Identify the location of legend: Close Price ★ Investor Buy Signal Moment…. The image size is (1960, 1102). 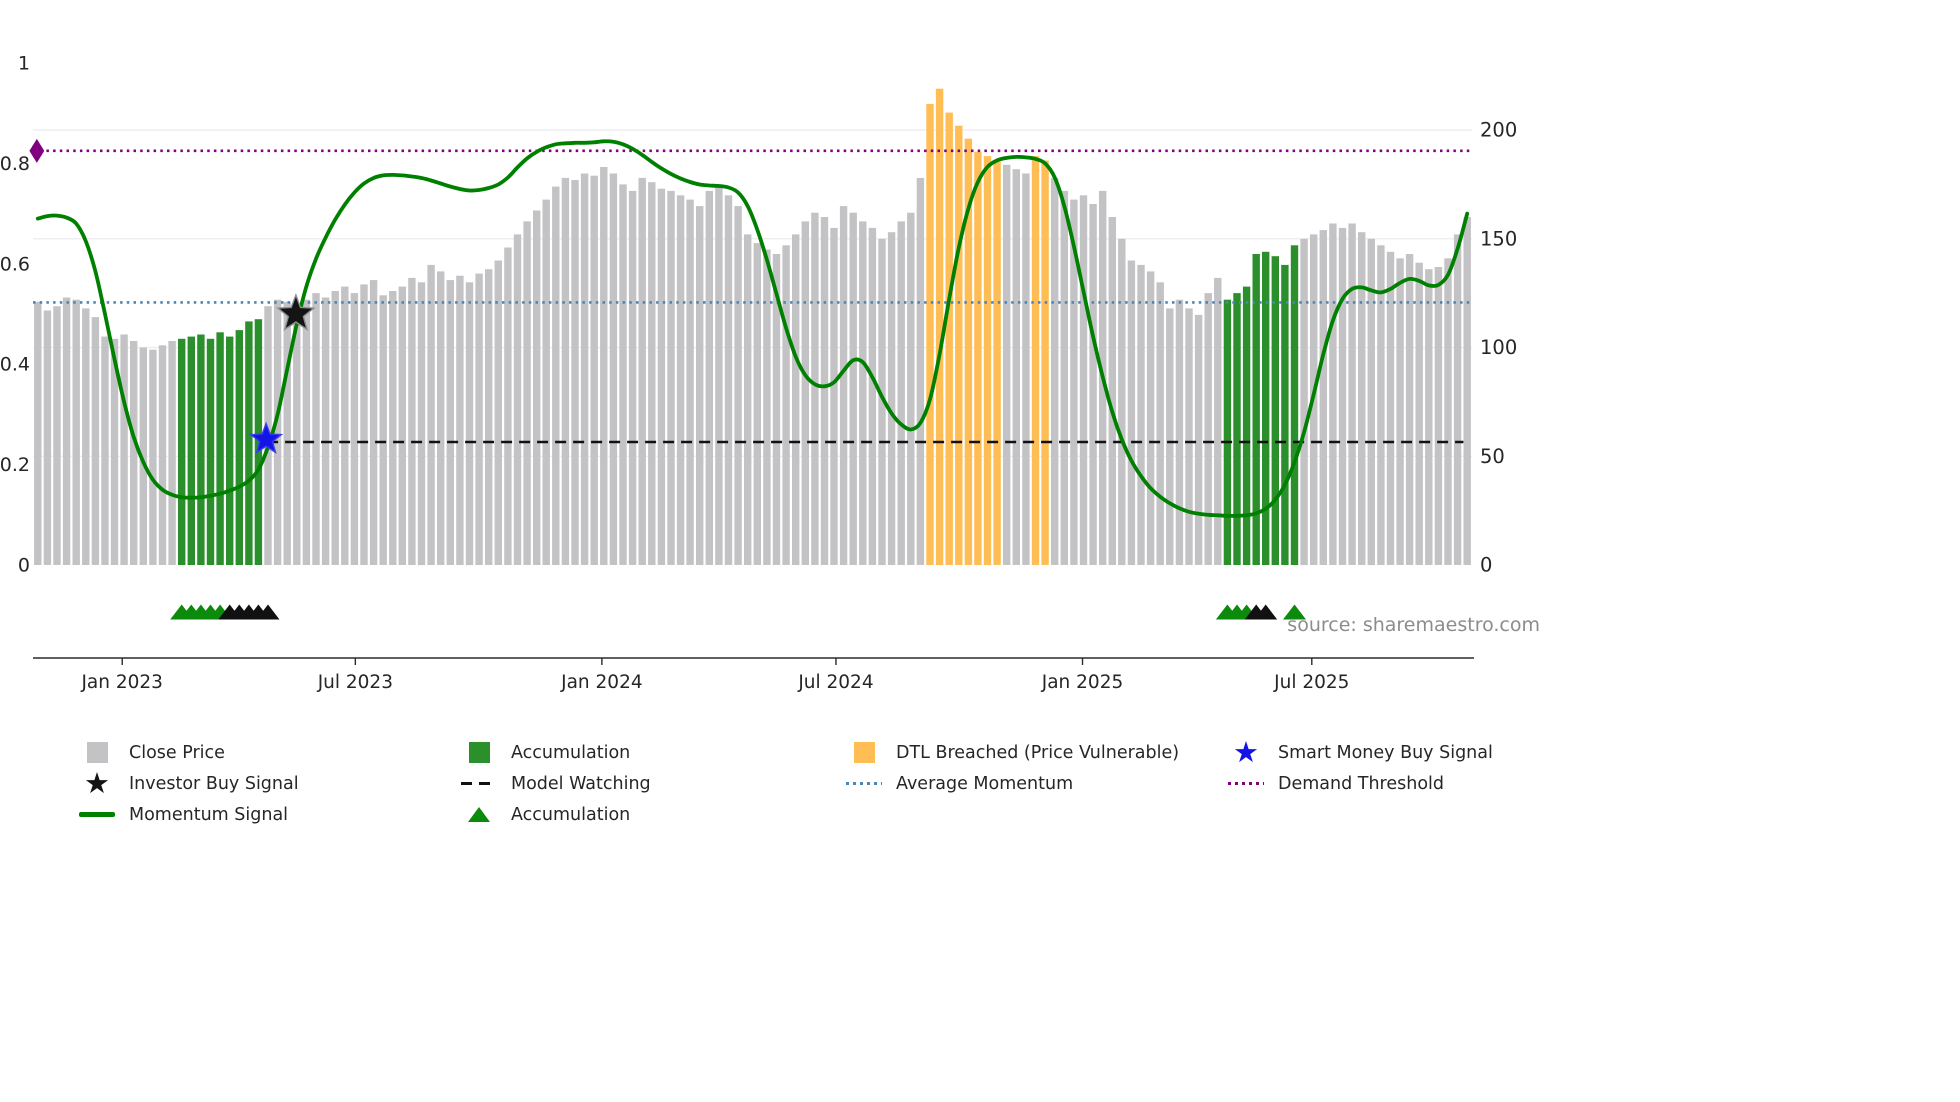
(785, 783).